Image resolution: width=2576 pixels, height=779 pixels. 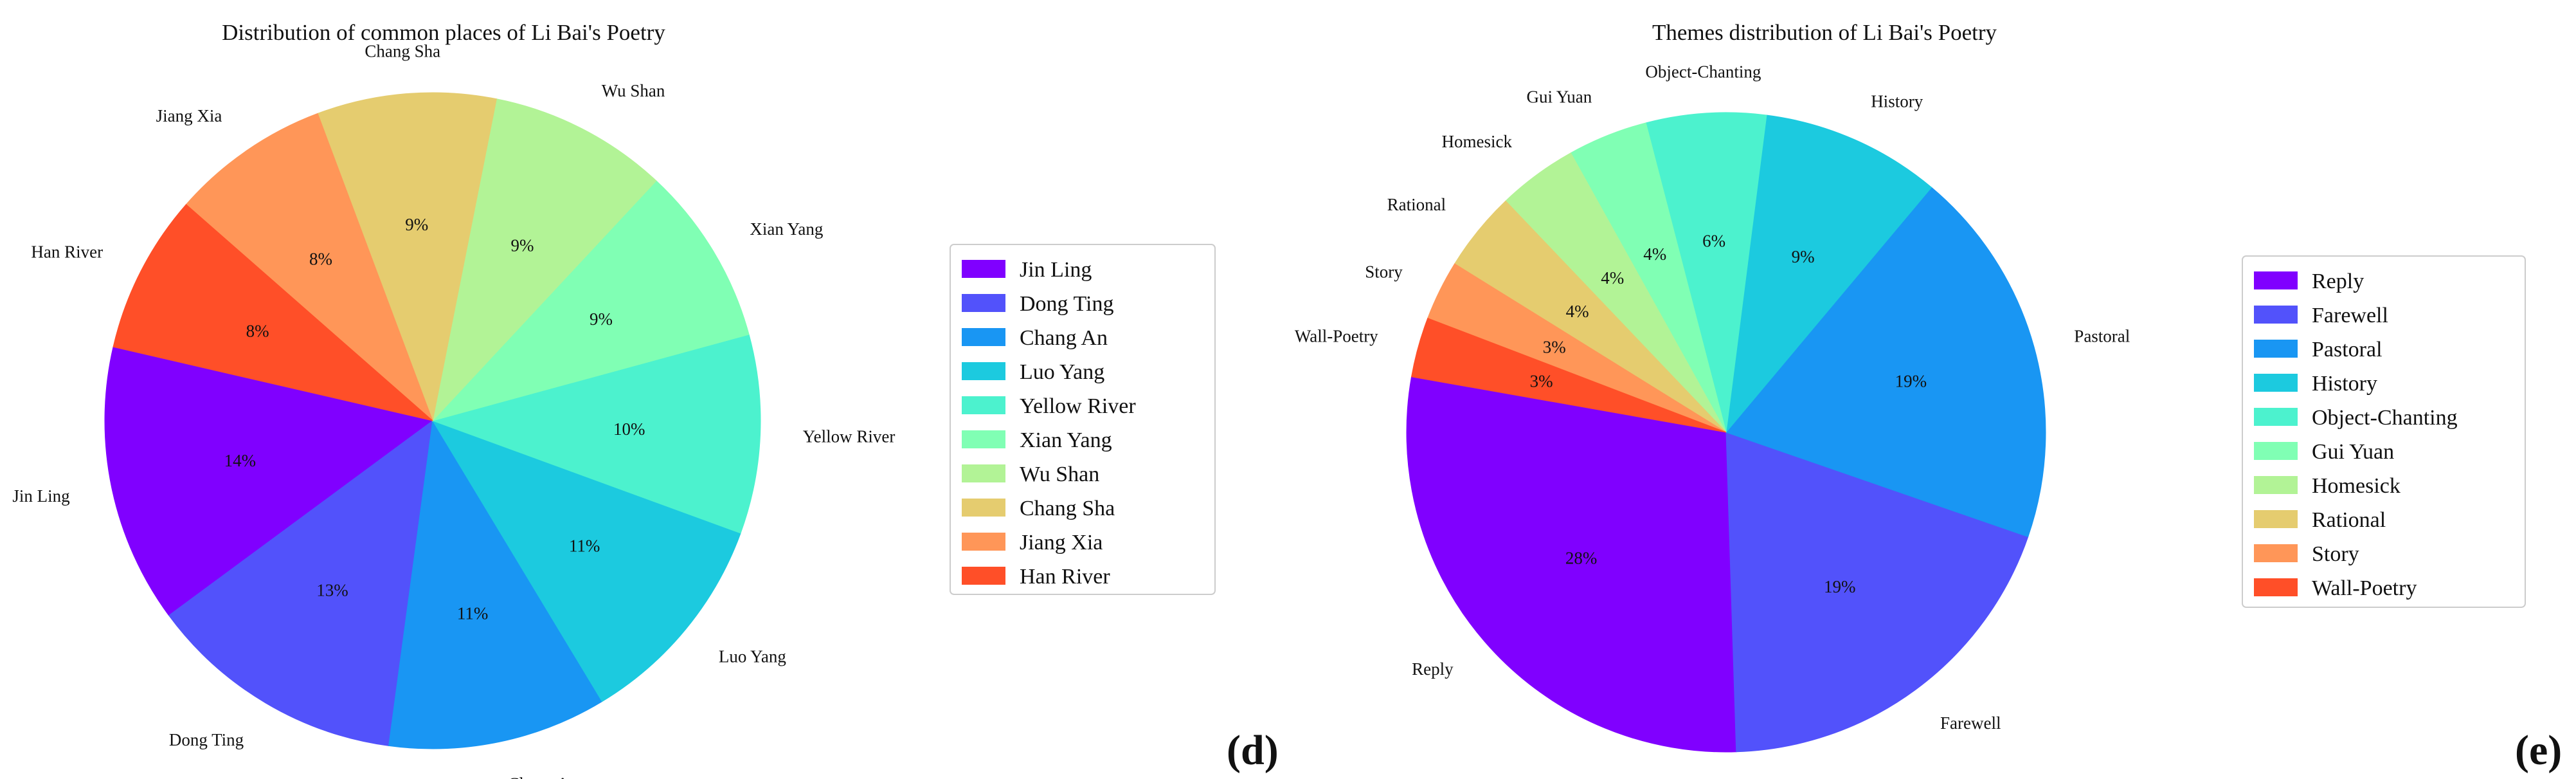 I want to click on places-legend-swatch-jiang-xia, so click(x=983, y=542).